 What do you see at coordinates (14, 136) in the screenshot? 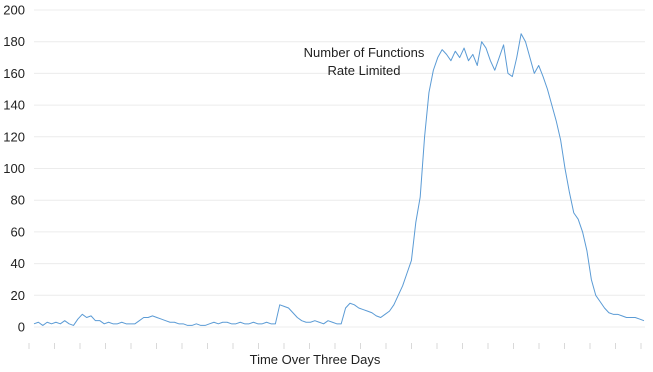
I see `y-tick-label: 120` at bounding box center [14, 136].